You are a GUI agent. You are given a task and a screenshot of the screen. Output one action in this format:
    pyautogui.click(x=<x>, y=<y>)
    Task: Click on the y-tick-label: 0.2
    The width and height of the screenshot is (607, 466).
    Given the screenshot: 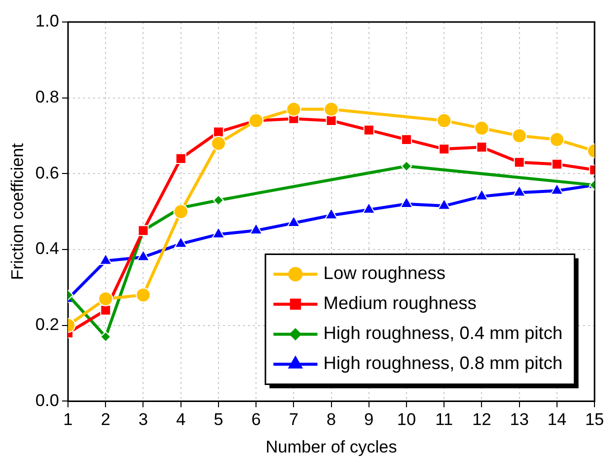 What is the action you would take?
    pyautogui.click(x=47, y=324)
    